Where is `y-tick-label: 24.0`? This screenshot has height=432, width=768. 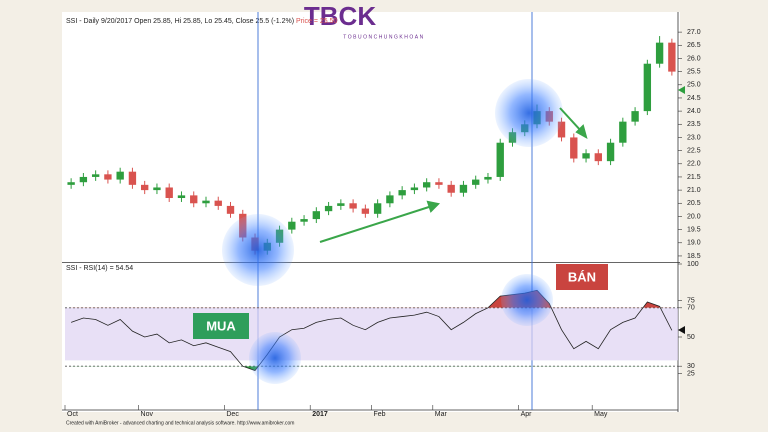
y-tick-label: 24.0 is located at coordinates (694, 111).